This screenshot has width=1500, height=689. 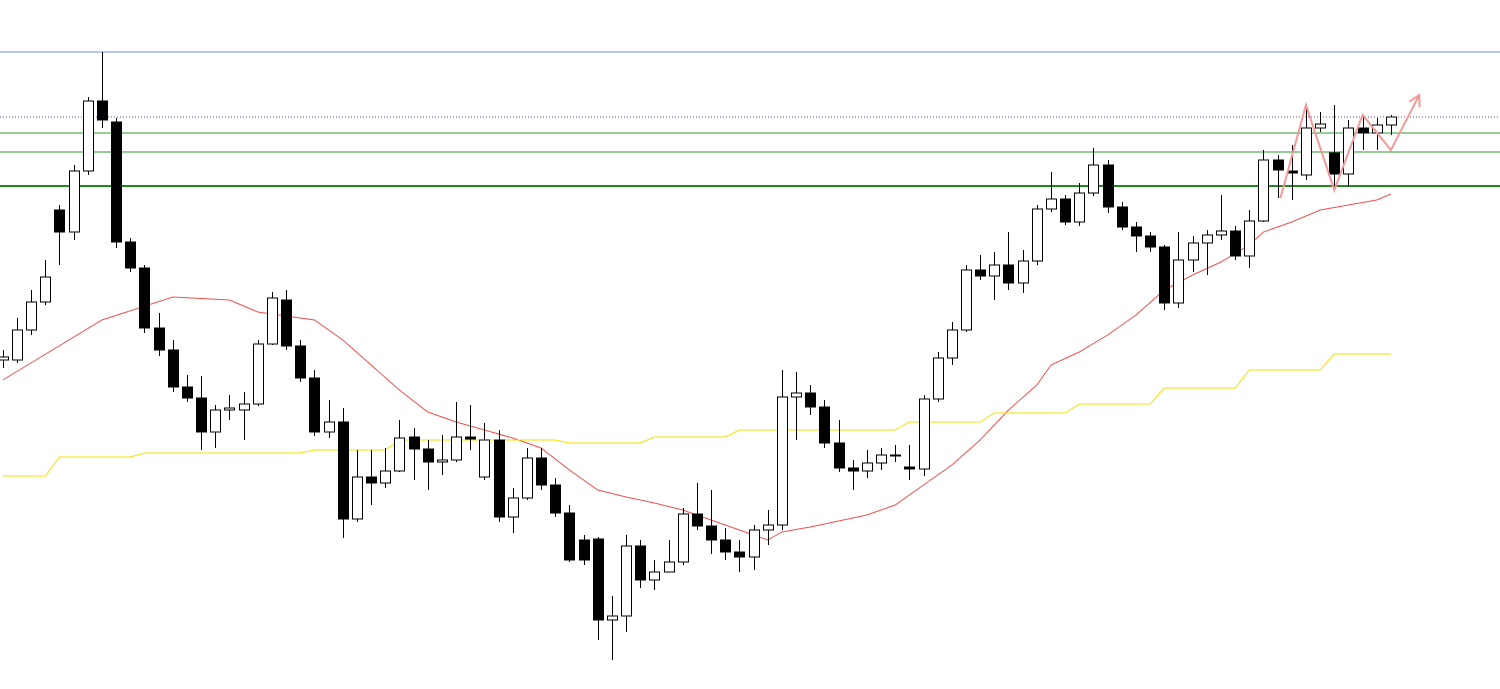 I want to click on indicator-line, so click(x=1350, y=146).